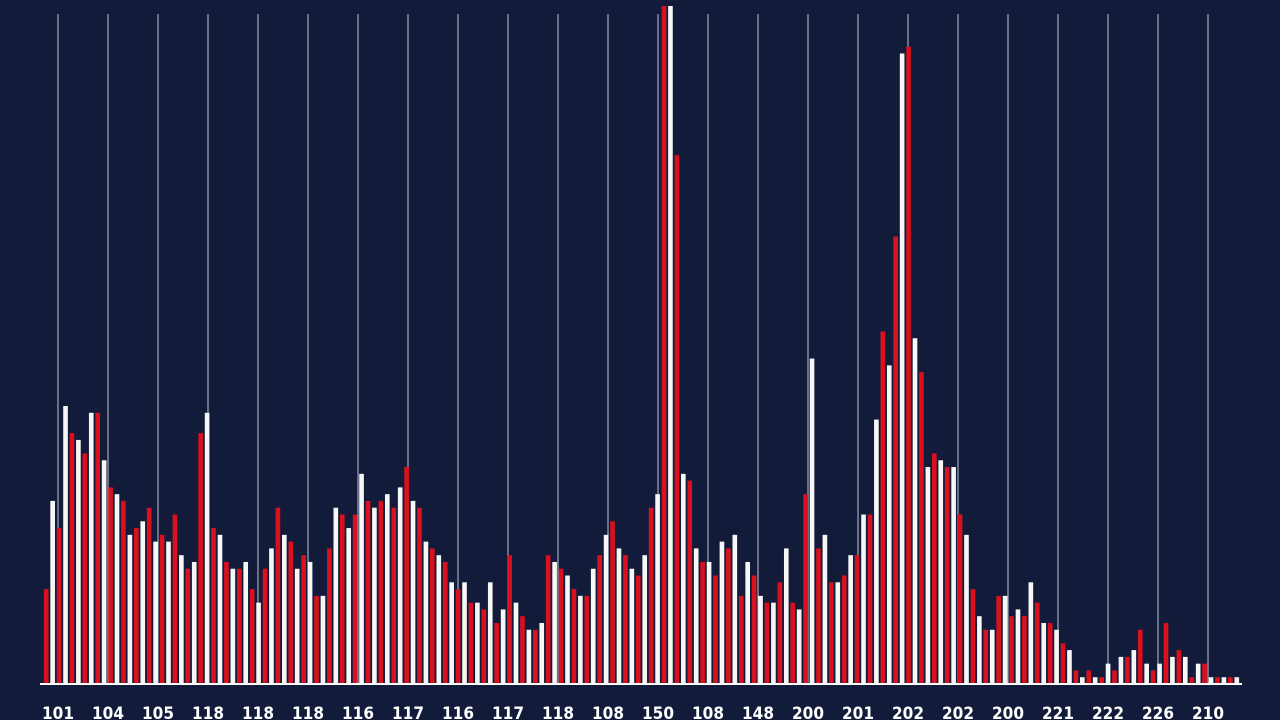 This screenshot has width=1280, height=720. I want to click on x-tick-label: 226, so click(1158, 712).